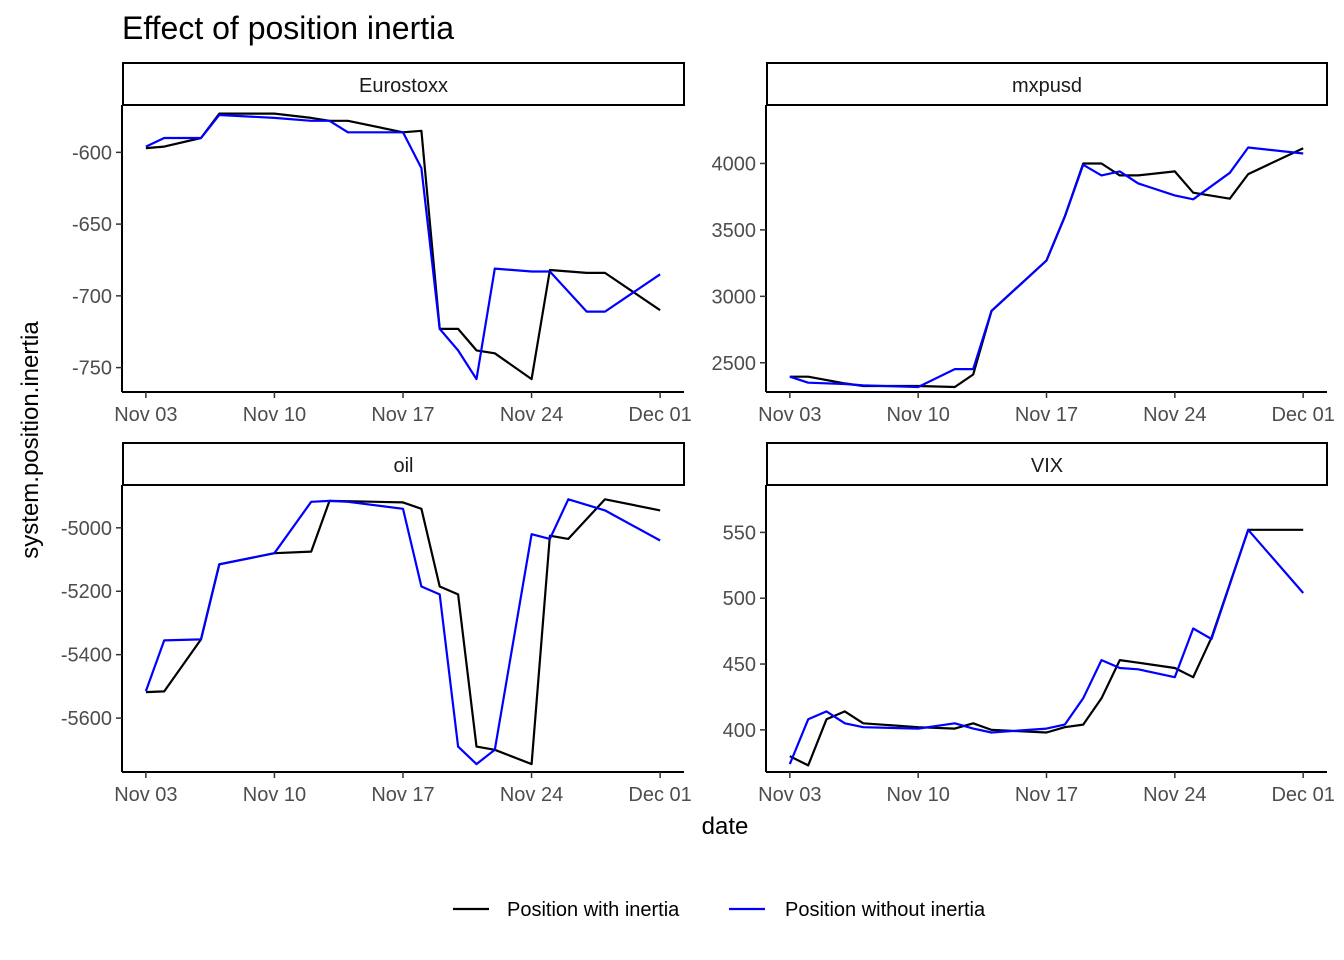  I want to click on series-line-eurostoxx-with-inertia, so click(403, 246).